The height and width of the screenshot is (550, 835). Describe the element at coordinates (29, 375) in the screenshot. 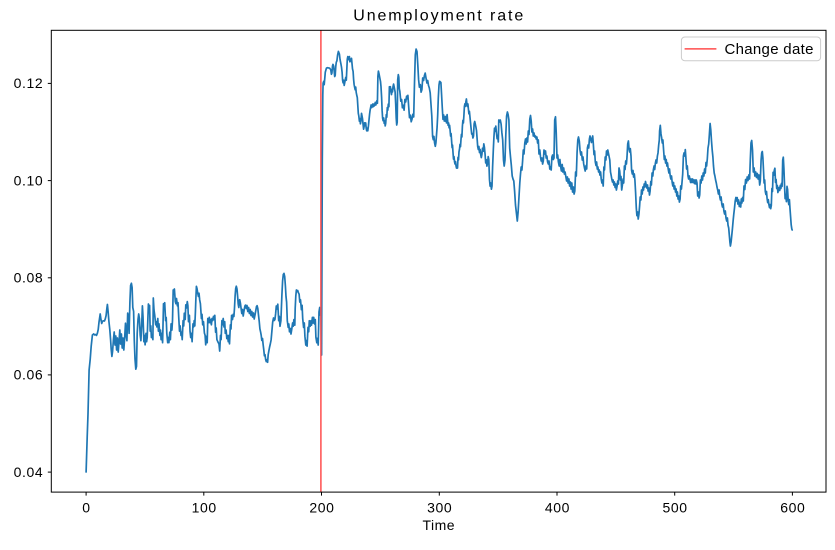

I see `svg-text: 0.06` at that location.